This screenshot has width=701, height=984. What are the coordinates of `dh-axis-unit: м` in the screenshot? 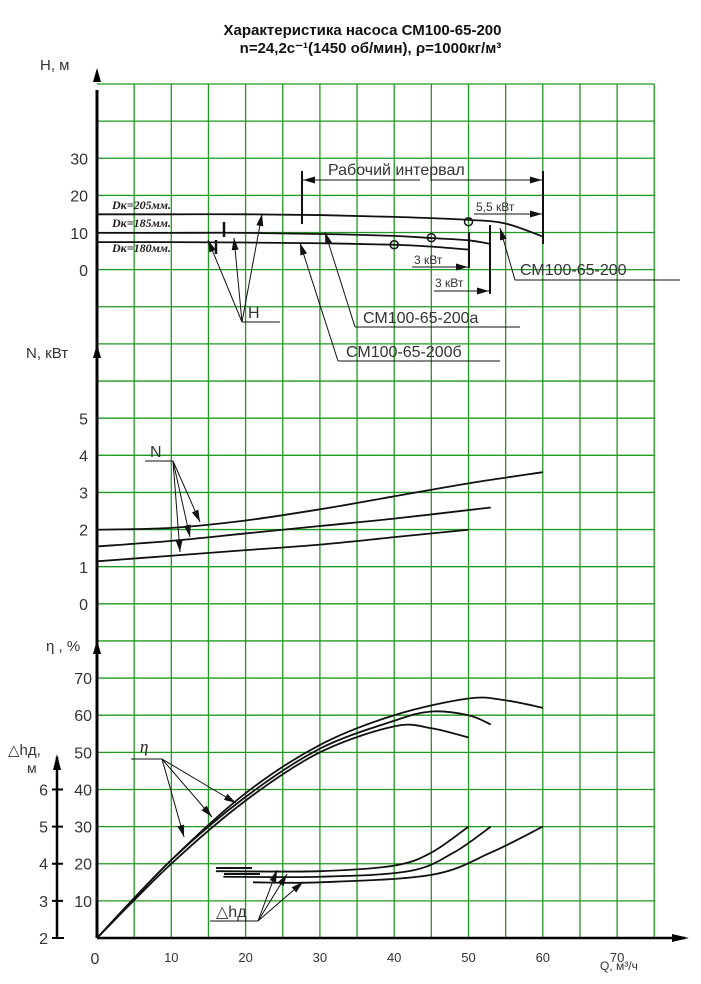 It's located at (32, 768).